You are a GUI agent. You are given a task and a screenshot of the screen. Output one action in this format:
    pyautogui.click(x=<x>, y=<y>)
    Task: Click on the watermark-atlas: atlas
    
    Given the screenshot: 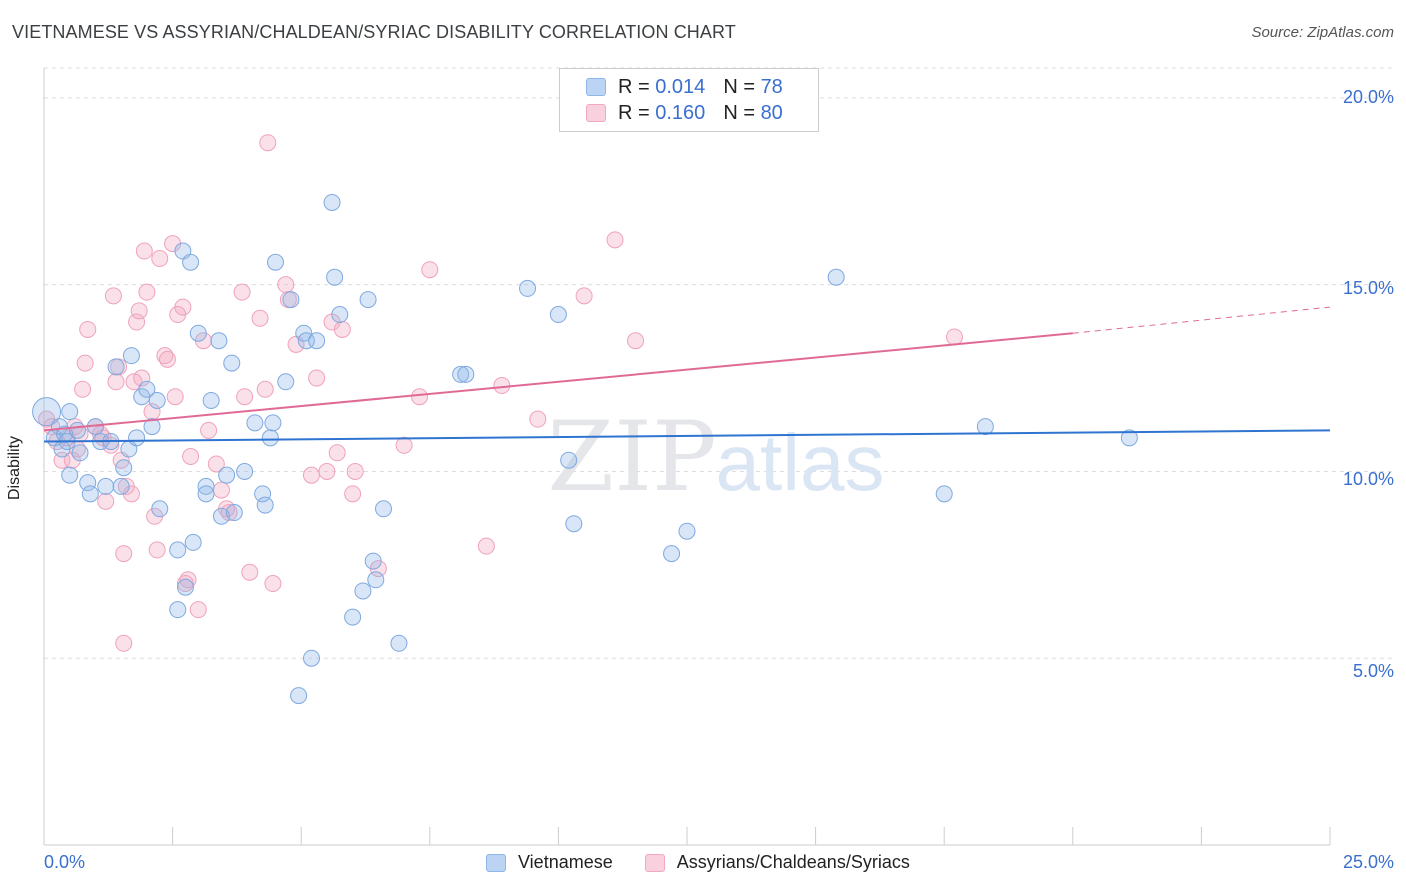 What is the action you would take?
    pyautogui.click(x=800, y=462)
    